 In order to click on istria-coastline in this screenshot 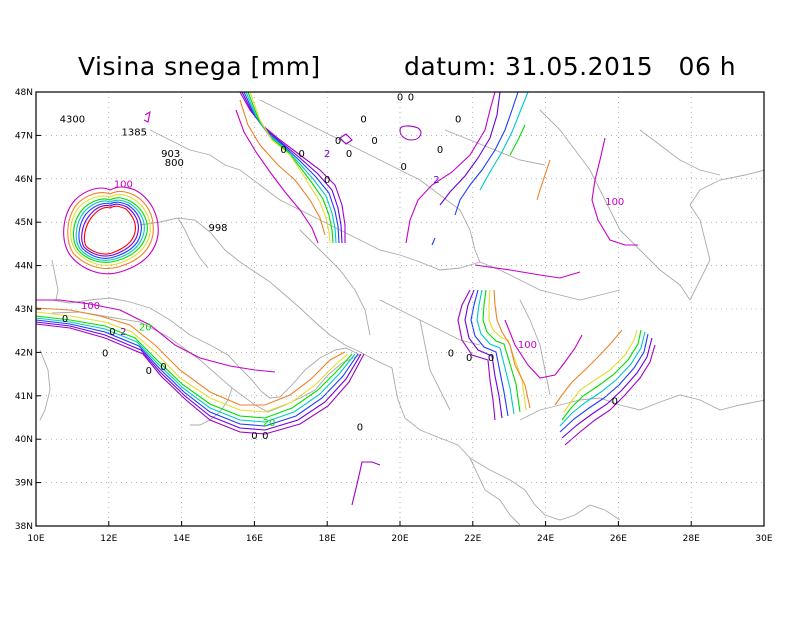, I will do `click(193, 243)`.